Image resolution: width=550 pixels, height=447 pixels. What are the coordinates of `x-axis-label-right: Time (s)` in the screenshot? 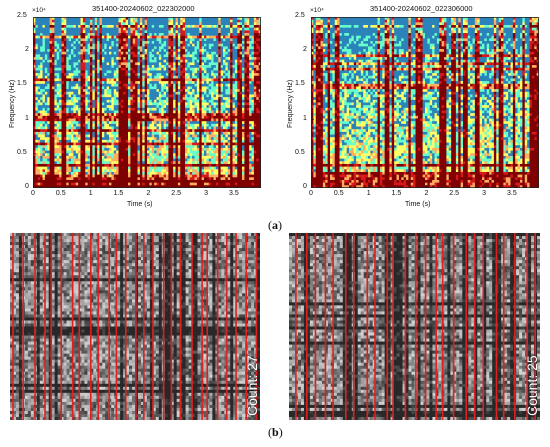 It's located at (417, 204).